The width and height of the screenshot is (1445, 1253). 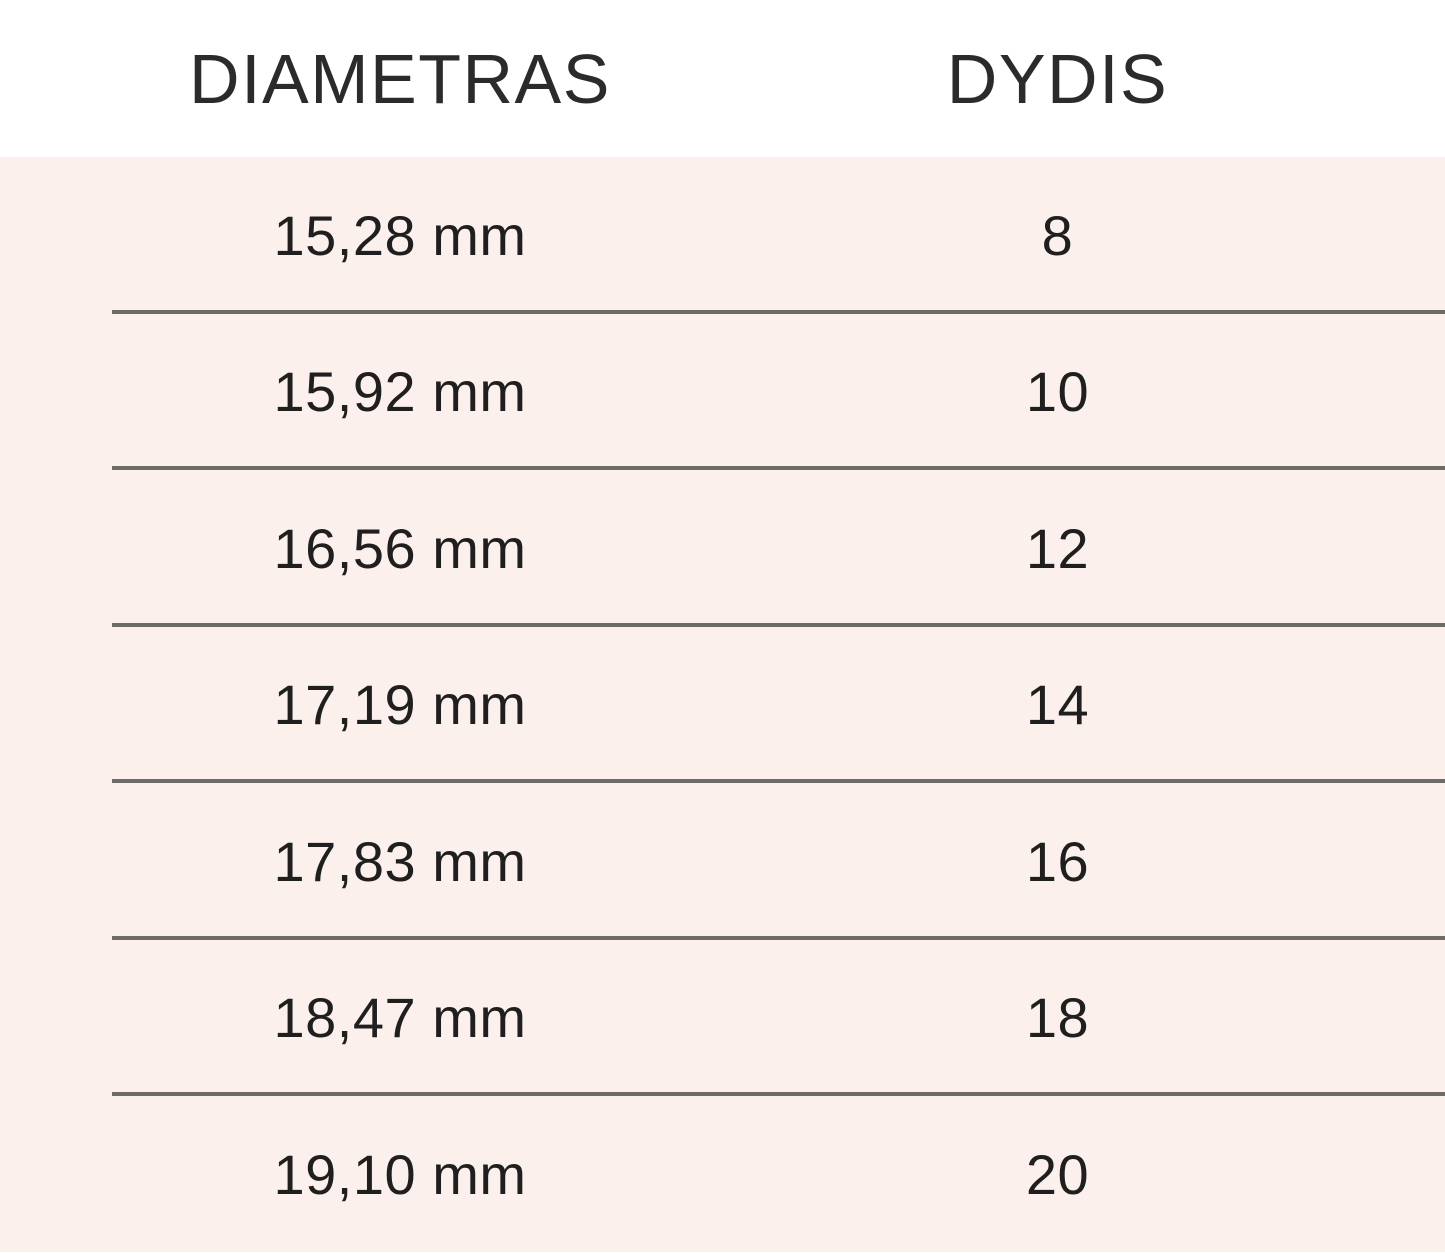 What do you see at coordinates (1057, 705) in the screenshot?
I see `cell-size: 14` at bounding box center [1057, 705].